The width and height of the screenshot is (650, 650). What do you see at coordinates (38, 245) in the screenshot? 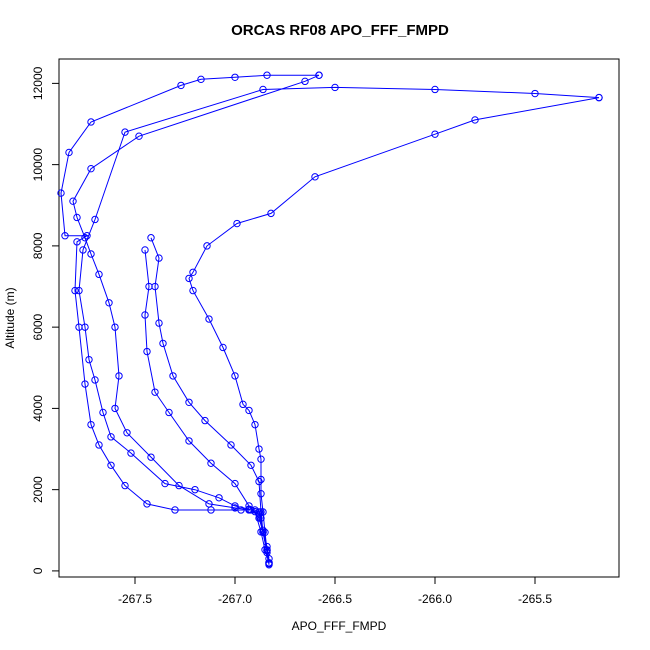
I see `y-tick-label: 8000` at bounding box center [38, 245].